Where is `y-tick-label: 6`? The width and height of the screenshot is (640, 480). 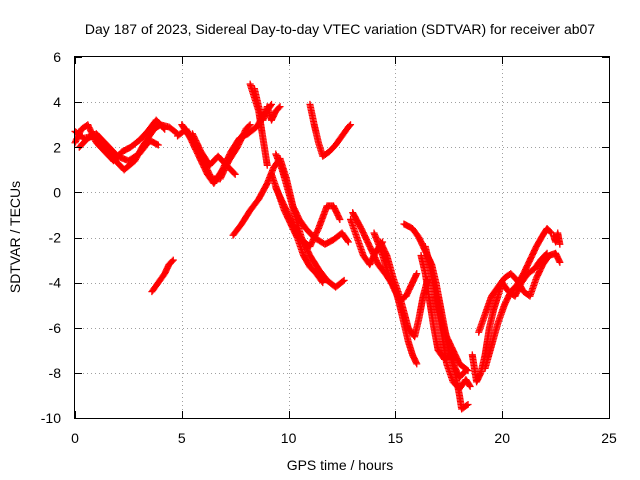
y-tick-label: 6 is located at coordinates (57, 57).